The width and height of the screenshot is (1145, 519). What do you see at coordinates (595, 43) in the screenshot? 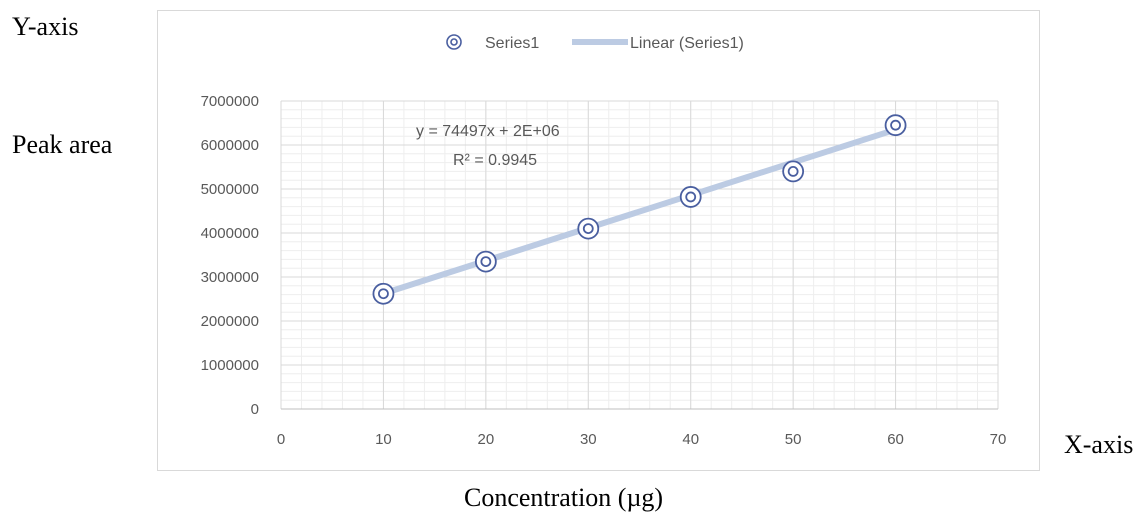
I see `legend: Series1 Linear (Series1)` at bounding box center [595, 43].